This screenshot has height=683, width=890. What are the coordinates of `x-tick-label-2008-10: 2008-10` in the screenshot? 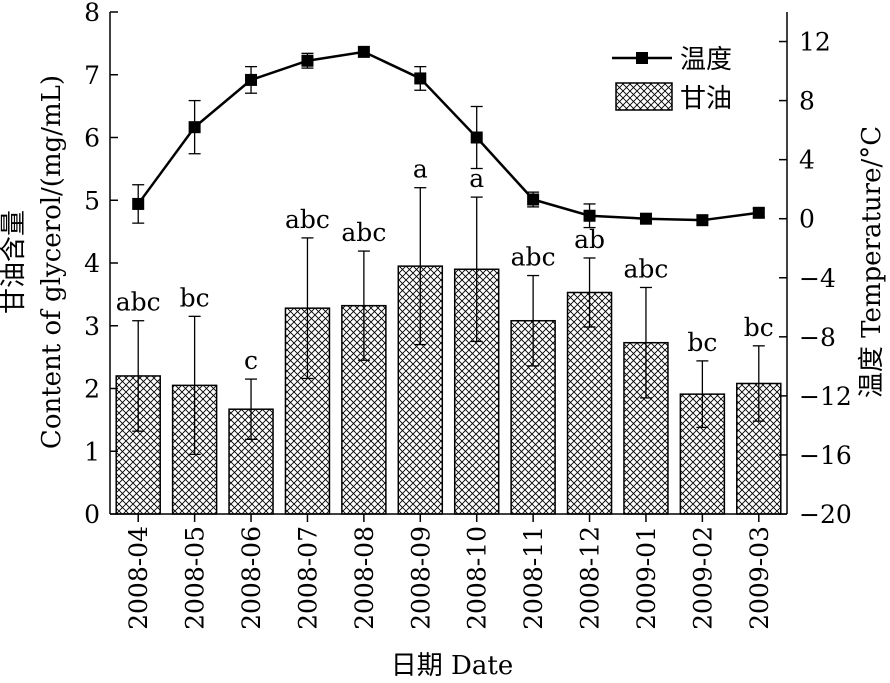 It's located at (477, 578).